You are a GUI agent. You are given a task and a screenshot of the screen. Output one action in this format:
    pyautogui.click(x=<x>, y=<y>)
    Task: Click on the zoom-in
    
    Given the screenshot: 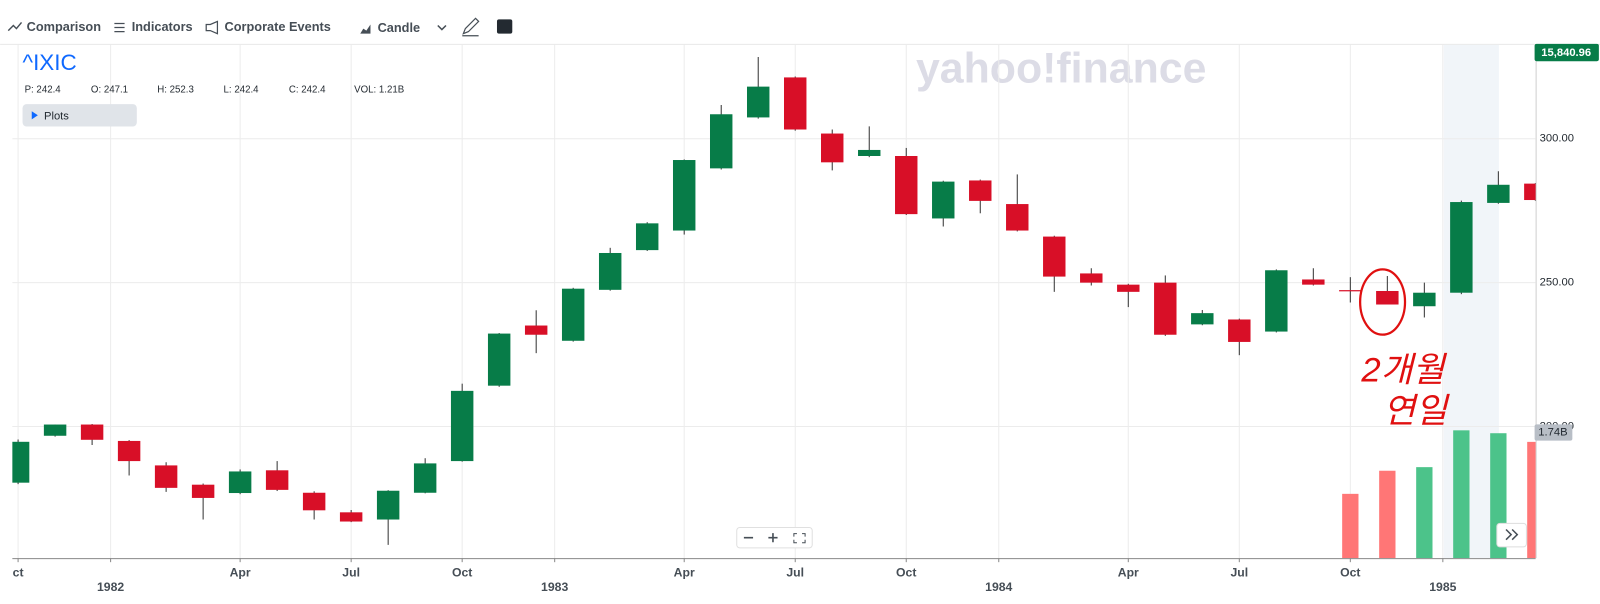 What is the action you would take?
    pyautogui.click(x=773, y=538)
    